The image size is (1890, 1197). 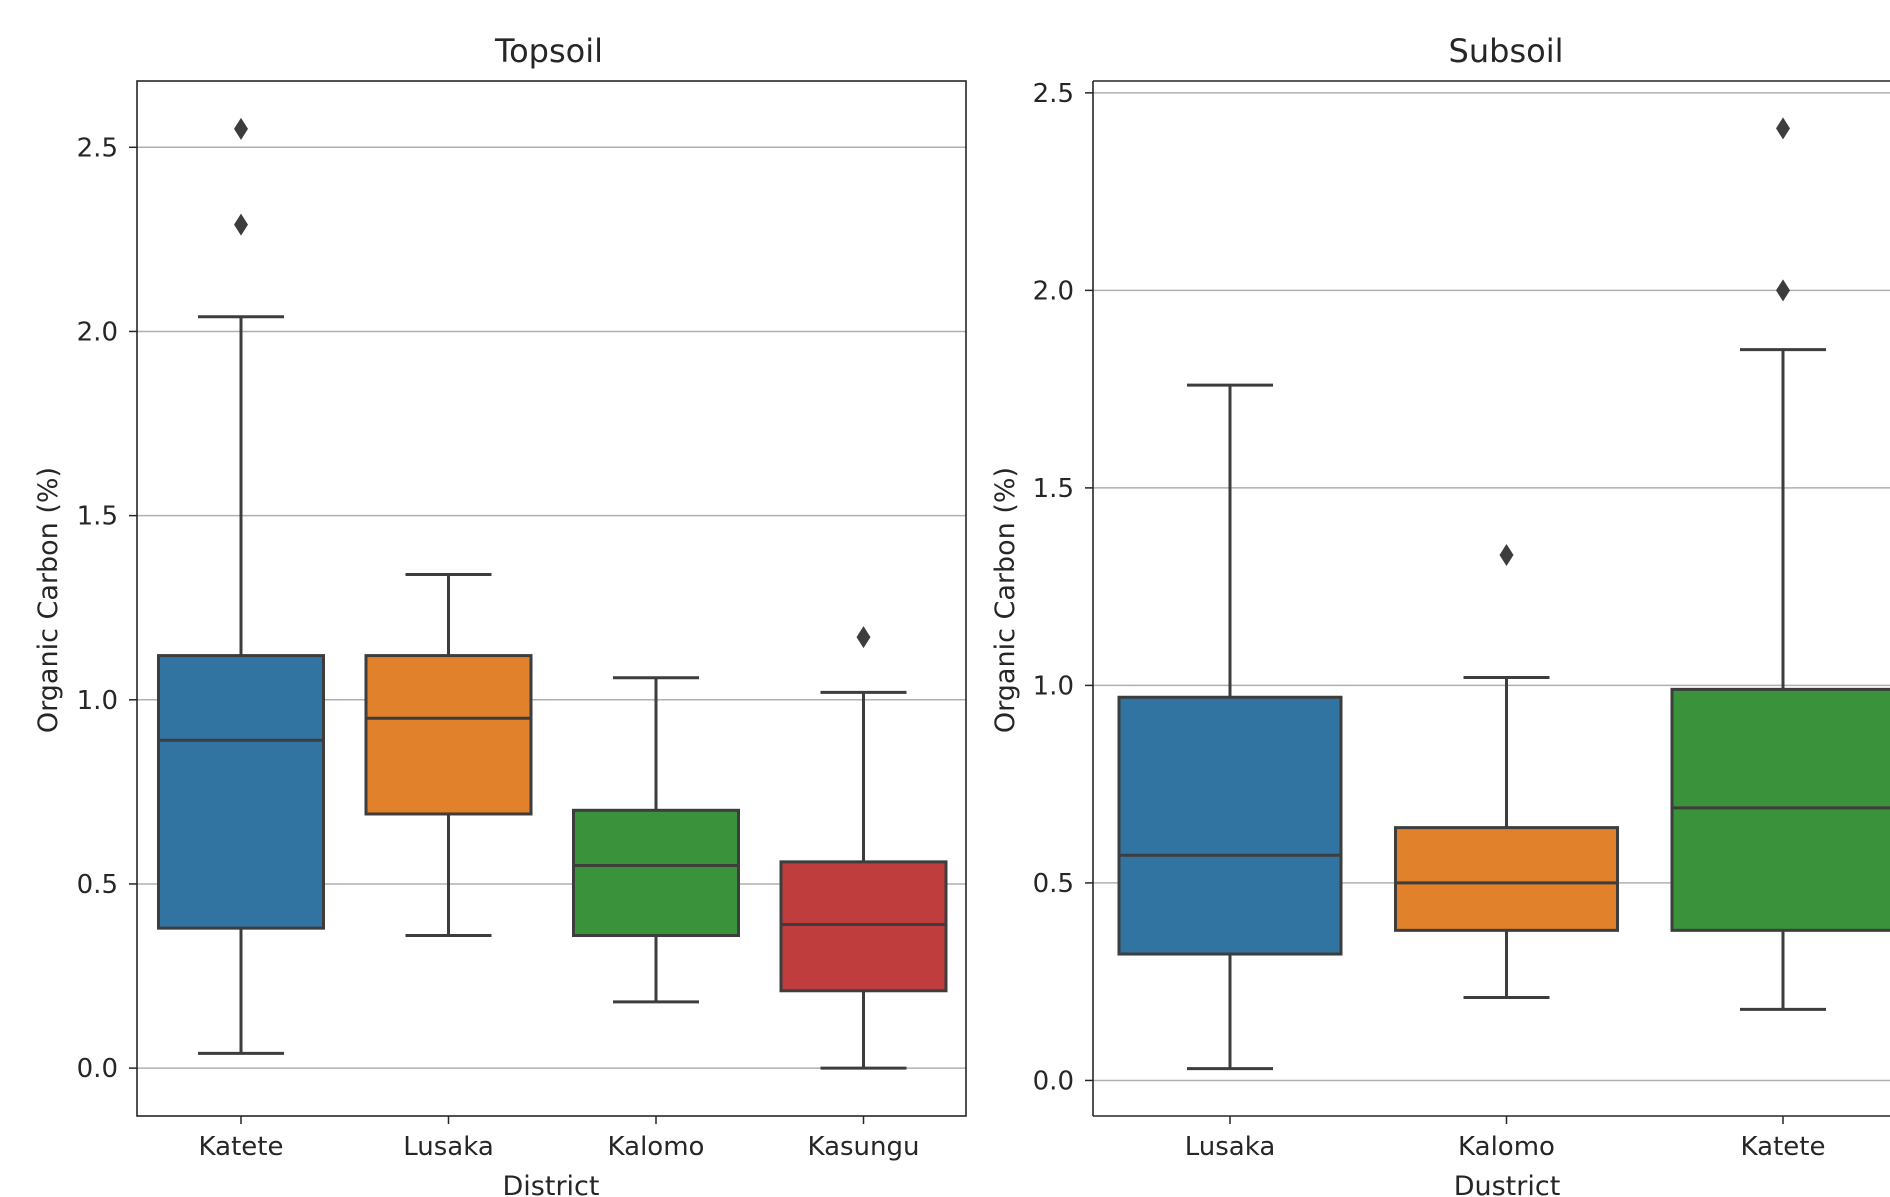 What do you see at coordinates (1506, 51) in the screenshot?
I see `chart-title: Subsoil` at bounding box center [1506, 51].